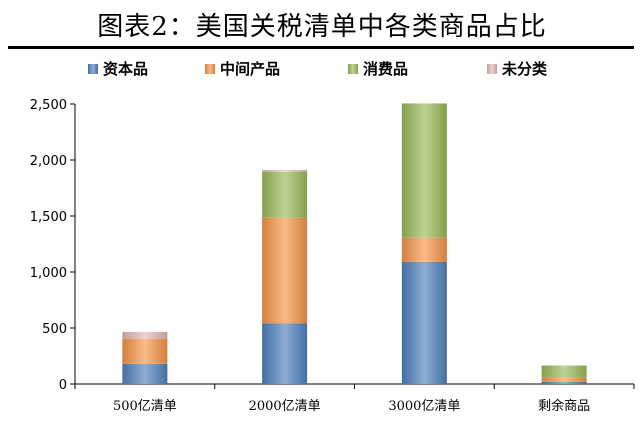 The width and height of the screenshot is (644, 440). What do you see at coordinates (63, 385) in the screenshot?
I see `y-tick-label: 0` at bounding box center [63, 385].